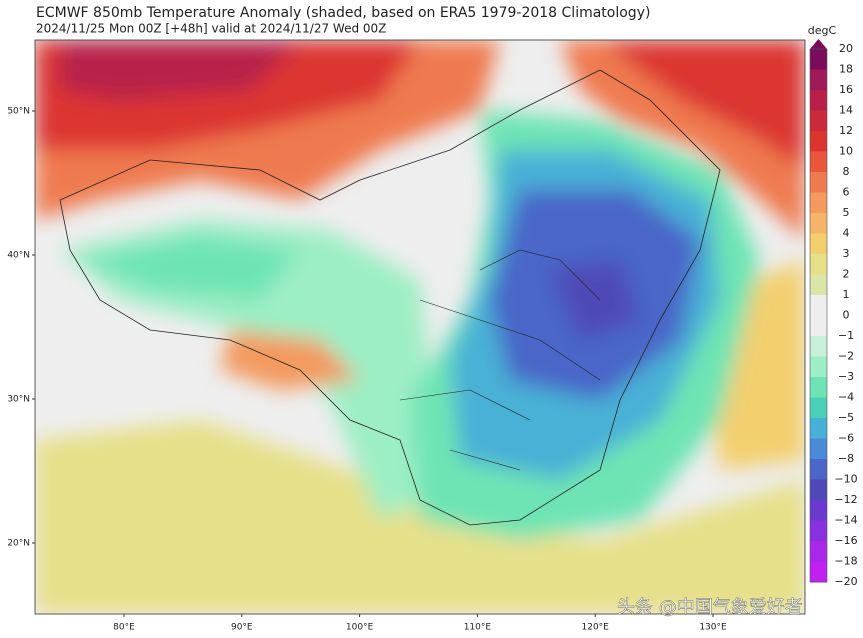 The image size is (863, 638). What do you see at coordinates (846, 151) in the screenshot?
I see `colorbar-label: 10` at bounding box center [846, 151].